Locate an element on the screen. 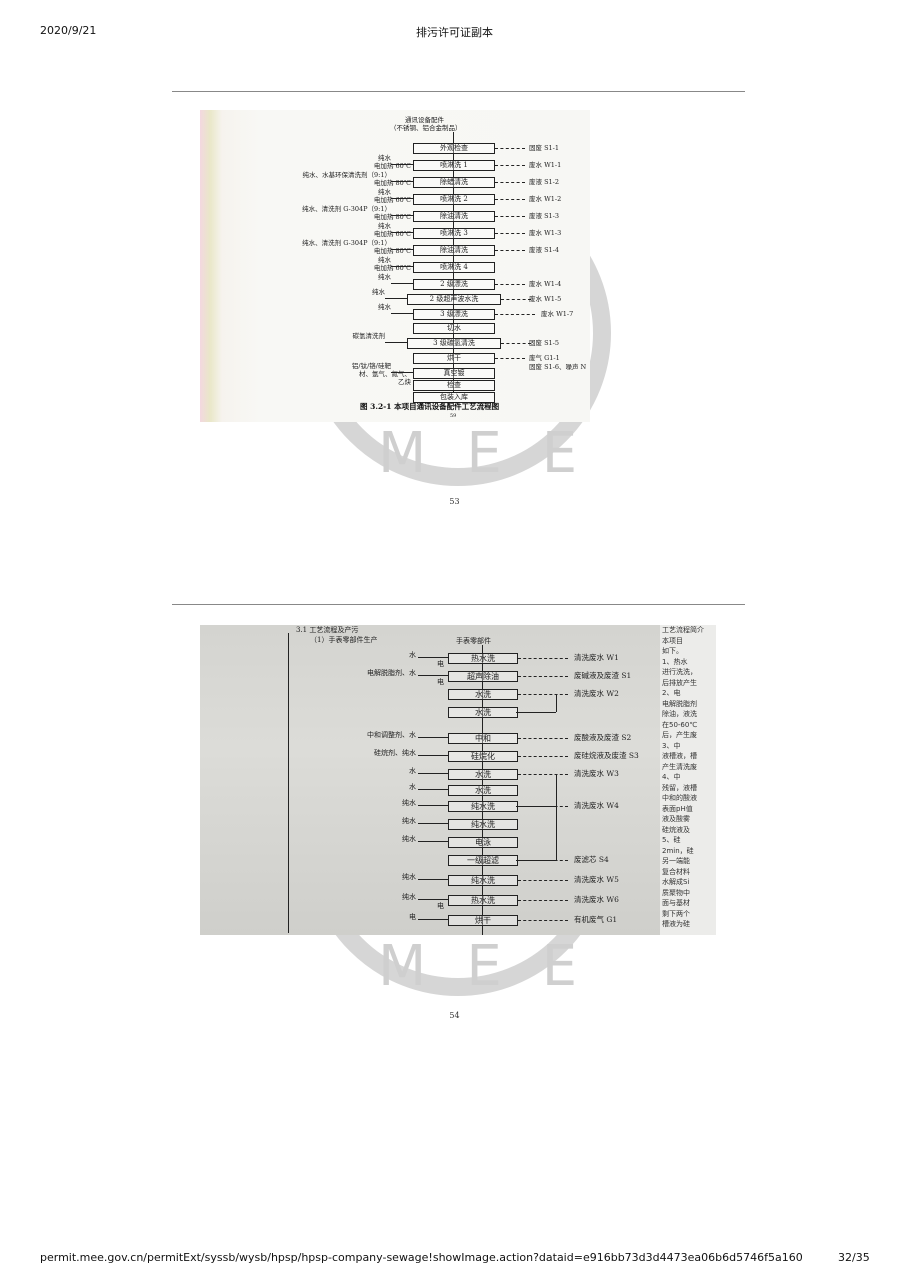 This screenshot has height=1287, width=909. side-text-line: 4、中 is located at coordinates (671, 777).